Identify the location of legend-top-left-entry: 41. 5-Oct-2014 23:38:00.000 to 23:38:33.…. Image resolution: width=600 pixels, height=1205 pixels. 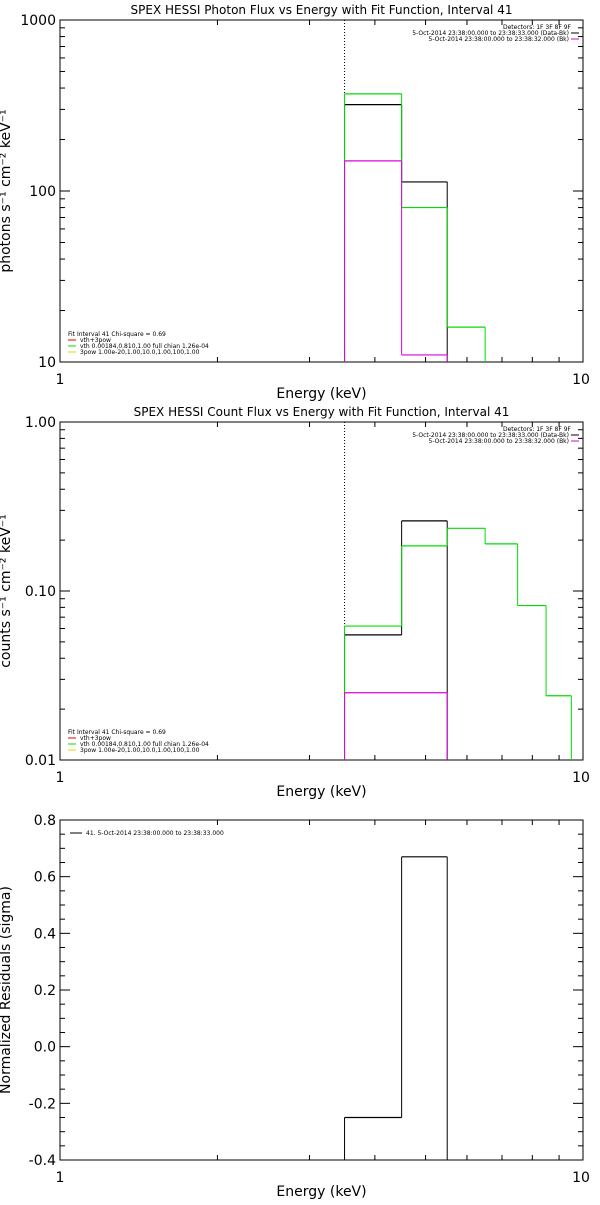
(155, 833).